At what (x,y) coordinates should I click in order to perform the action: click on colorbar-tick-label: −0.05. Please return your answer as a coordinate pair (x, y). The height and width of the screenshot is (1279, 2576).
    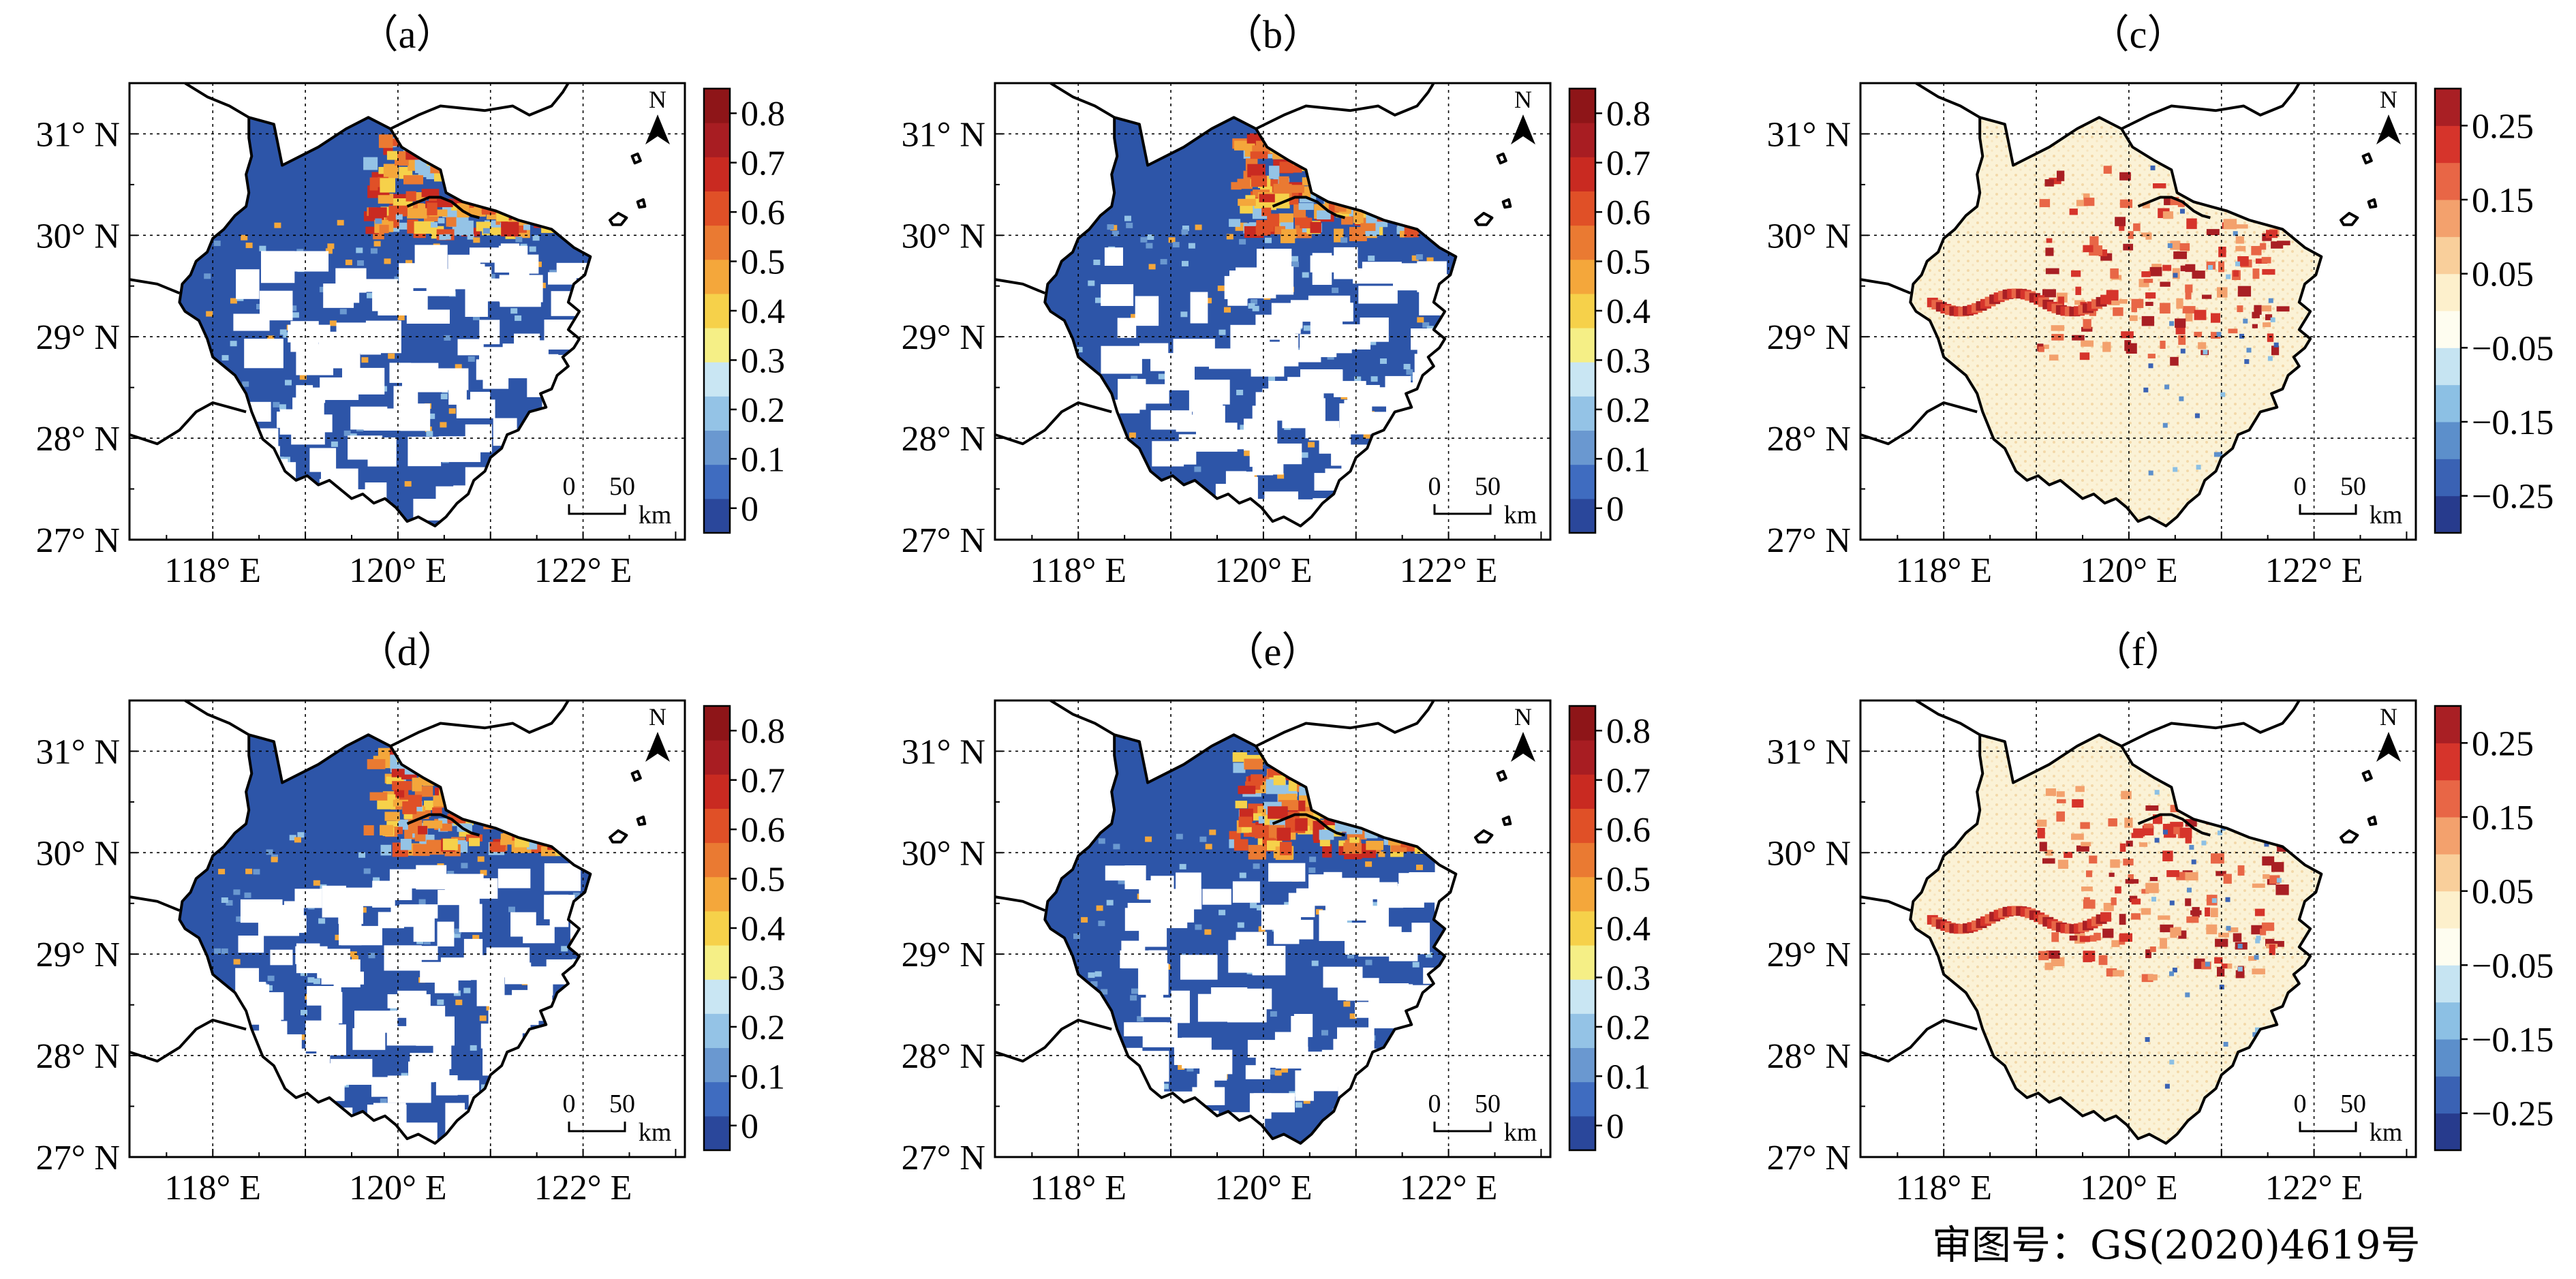
    Looking at the image, I should click on (2513, 348).